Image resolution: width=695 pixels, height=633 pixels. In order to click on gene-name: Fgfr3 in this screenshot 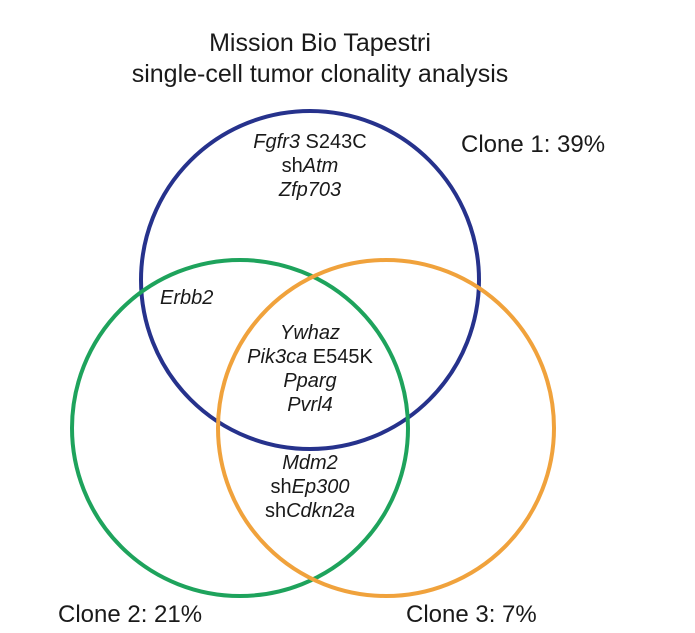, I will do `click(276, 142)`.